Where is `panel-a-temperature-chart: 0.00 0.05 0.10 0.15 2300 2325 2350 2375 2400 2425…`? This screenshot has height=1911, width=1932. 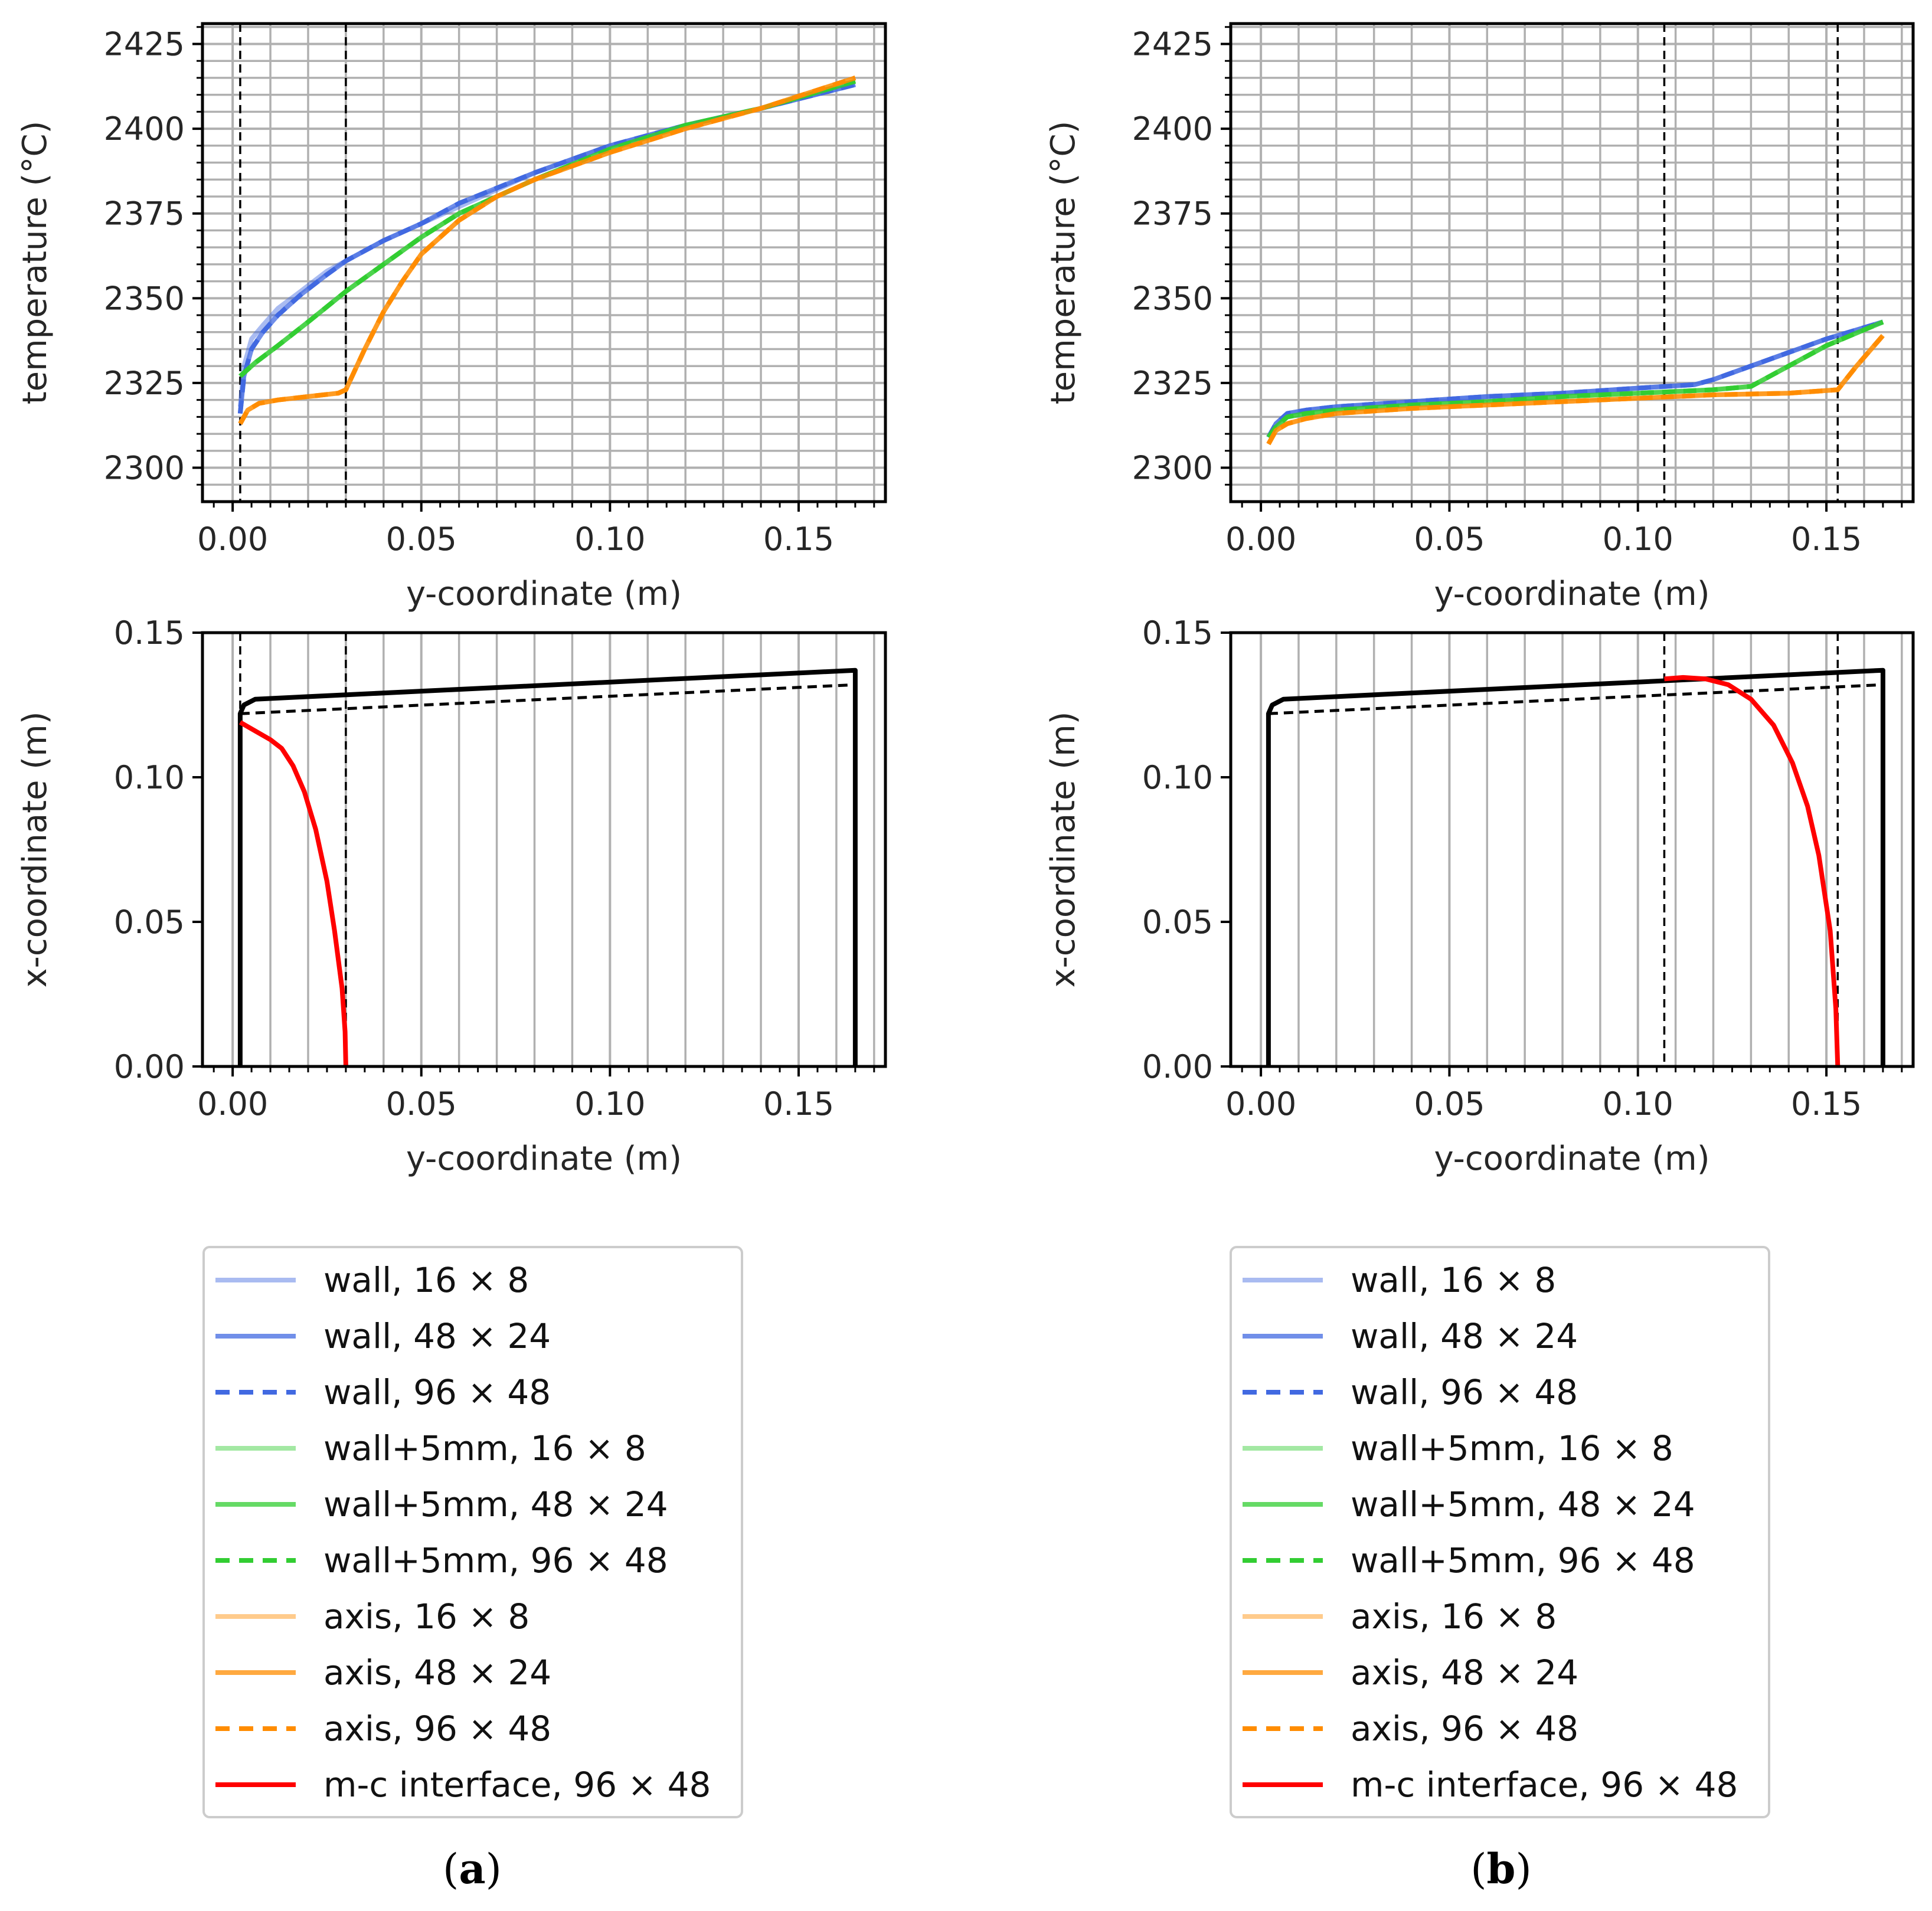
panel-a-temperature-chart: 0.00 0.05 0.10 0.15 2300 2325 2350 2375 2400 2425… is located at coordinates (451, 317).